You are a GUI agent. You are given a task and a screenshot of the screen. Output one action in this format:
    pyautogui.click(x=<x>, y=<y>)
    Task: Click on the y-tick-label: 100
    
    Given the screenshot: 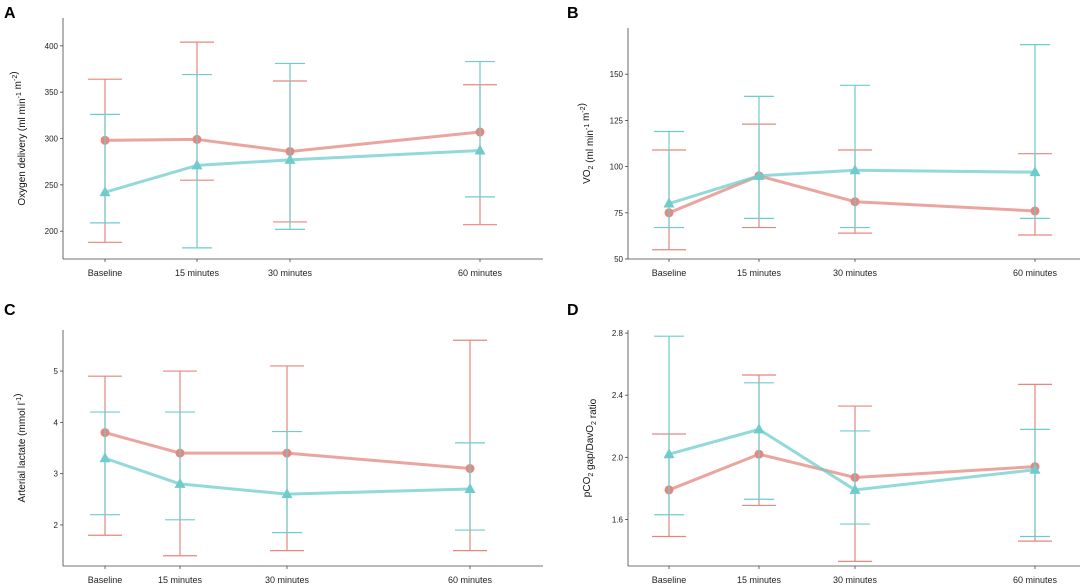 What is the action you would take?
    pyautogui.click(x=617, y=167)
    